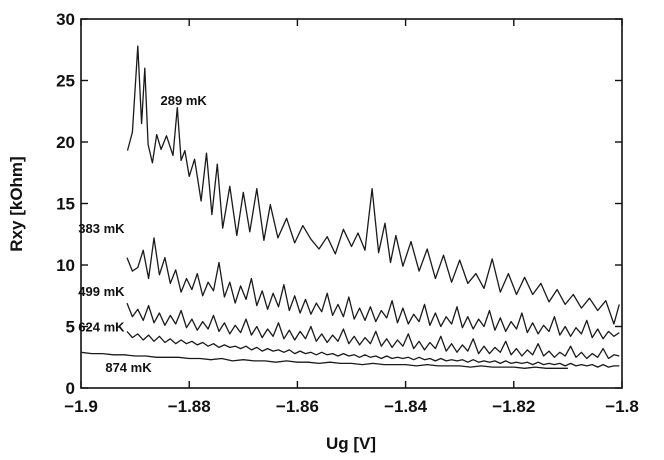  Describe the element at coordinates (81, 406) in the screenshot. I see `x-tick-label: −1.9` at that location.